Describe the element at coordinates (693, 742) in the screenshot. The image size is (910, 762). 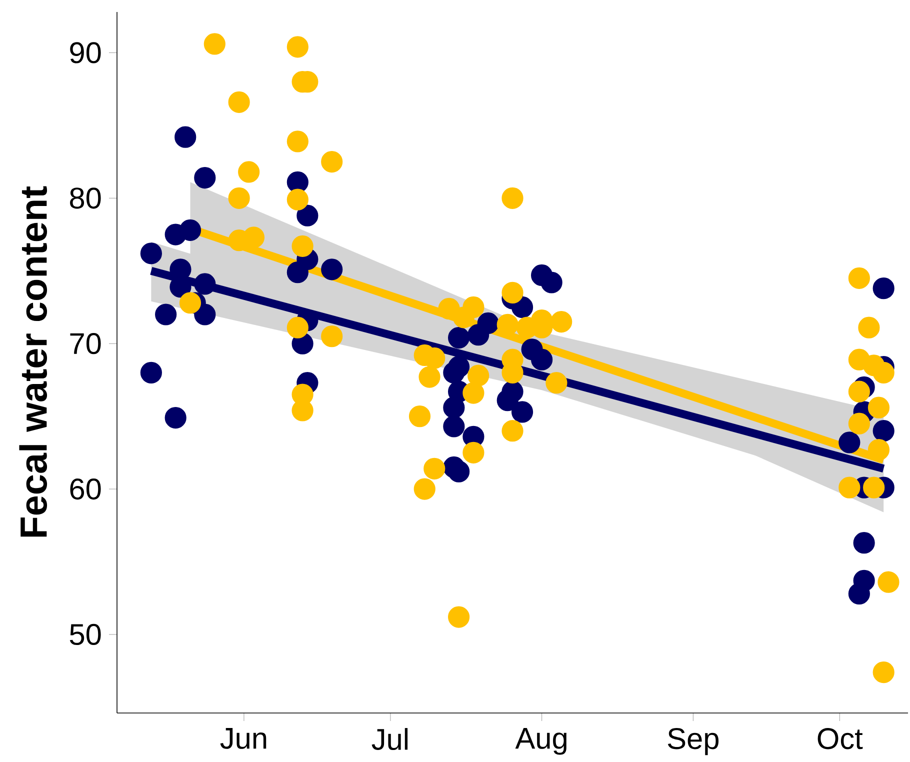
I see `x-tick-label: Sep` at that location.